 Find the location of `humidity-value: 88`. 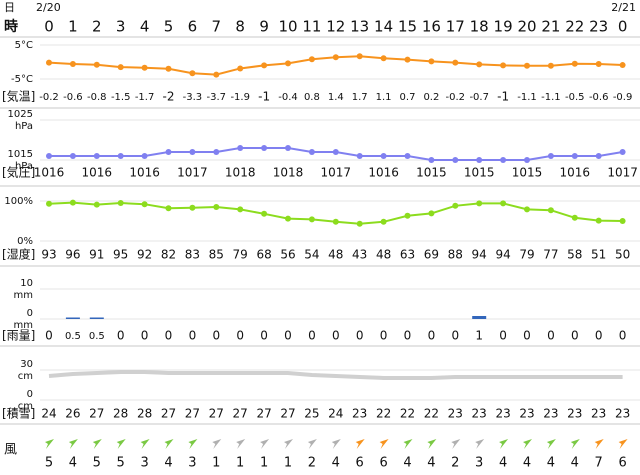

humidity-value: 88 is located at coordinates (455, 255).